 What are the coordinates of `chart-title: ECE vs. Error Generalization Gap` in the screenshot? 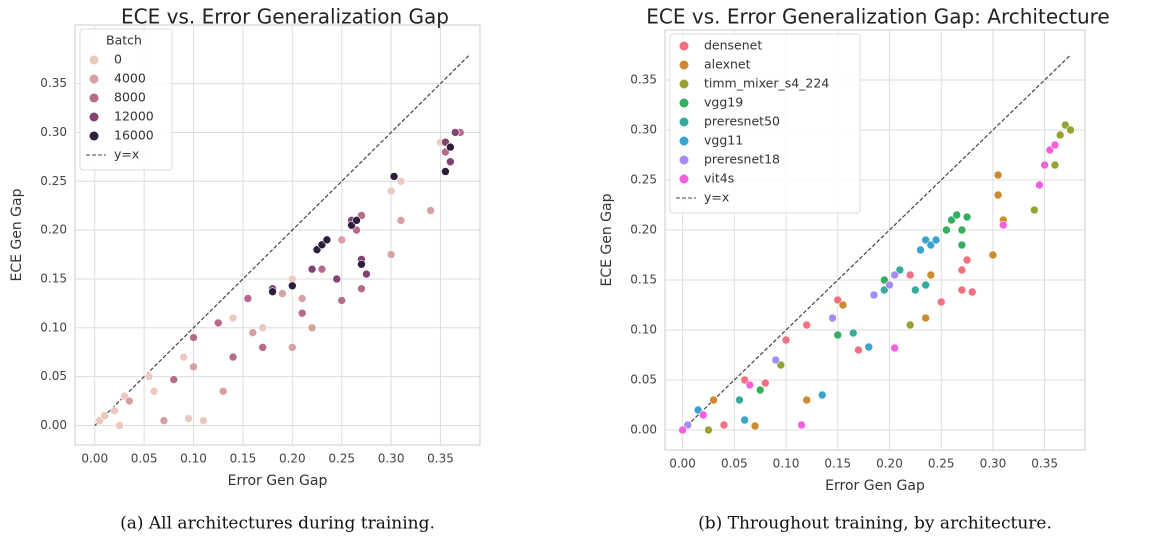 It's located at (285, 17).